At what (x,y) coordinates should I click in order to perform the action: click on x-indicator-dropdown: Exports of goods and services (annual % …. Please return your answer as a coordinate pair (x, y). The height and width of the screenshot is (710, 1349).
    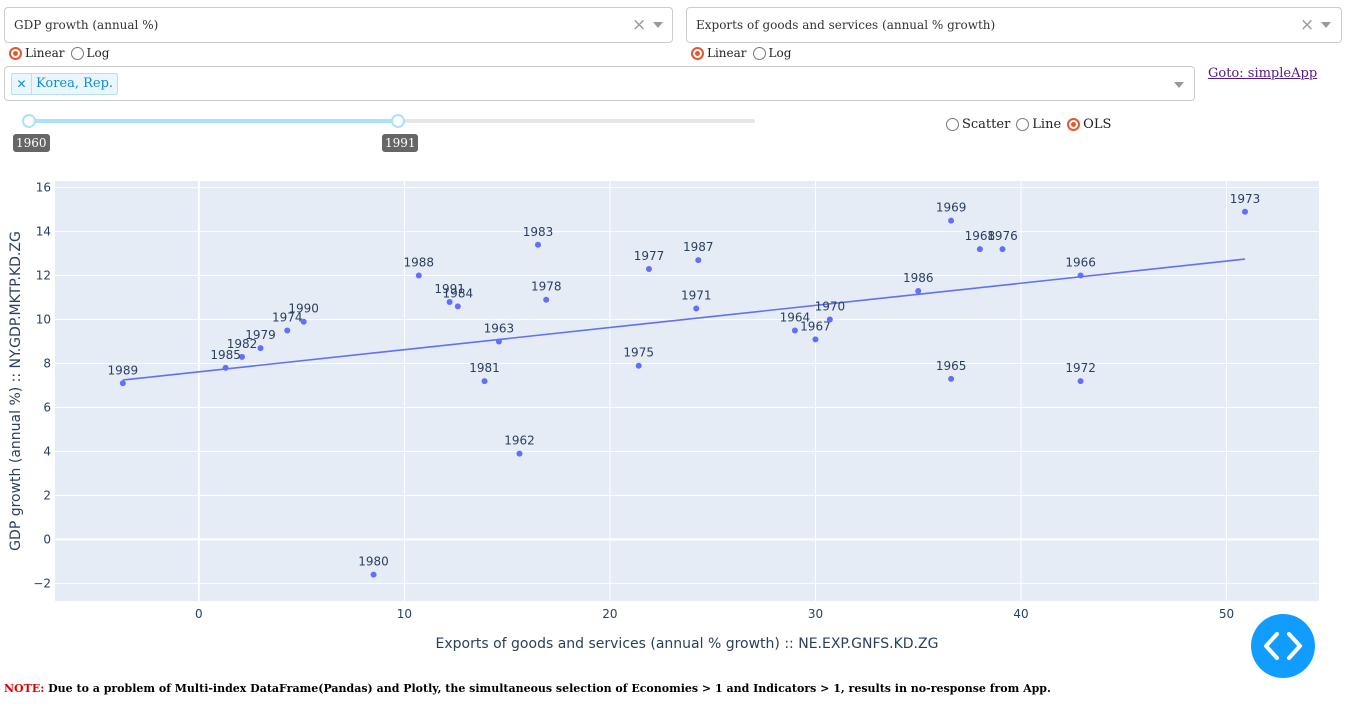
    Looking at the image, I should click on (1014, 25).